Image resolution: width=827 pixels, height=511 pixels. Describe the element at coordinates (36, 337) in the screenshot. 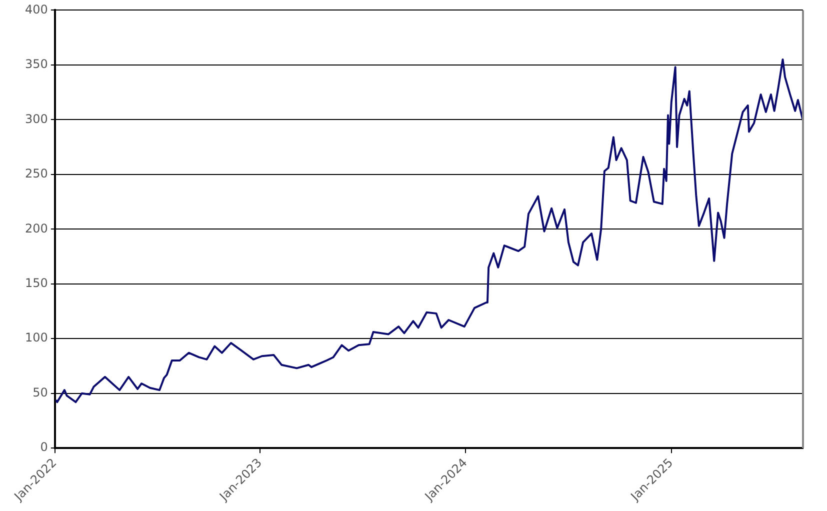

I see `y-tick-label: 100` at that location.